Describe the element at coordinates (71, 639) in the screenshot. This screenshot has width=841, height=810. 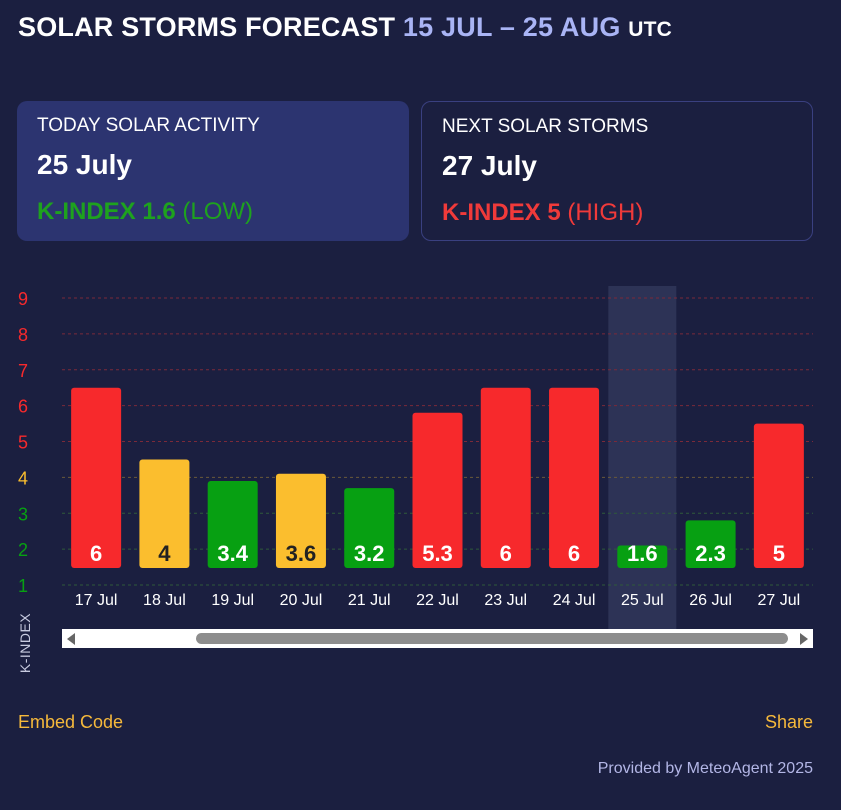
I see `scroll-left-arrow-icon` at that location.